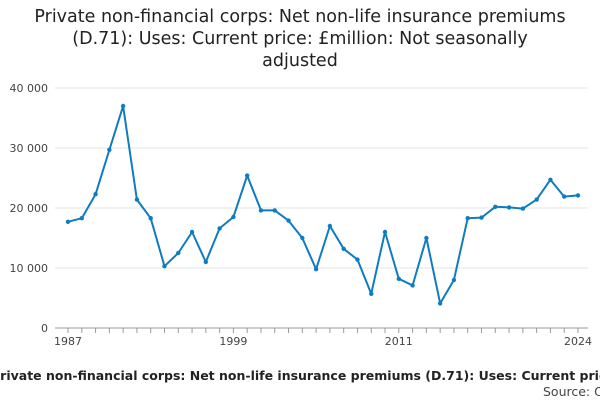  I want to click on x-tick-label: 2011, so click(399, 341).